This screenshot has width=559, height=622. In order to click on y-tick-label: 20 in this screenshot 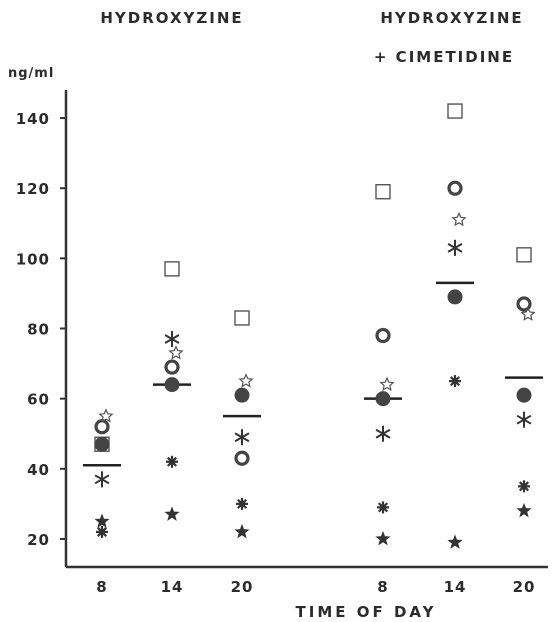, I will do `click(38, 540)`.